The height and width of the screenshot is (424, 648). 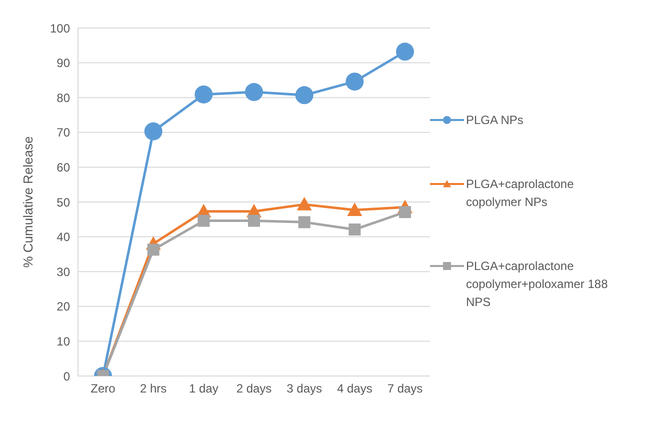 I want to click on x-tick-label: 2 hrs, so click(x=153, y=389).